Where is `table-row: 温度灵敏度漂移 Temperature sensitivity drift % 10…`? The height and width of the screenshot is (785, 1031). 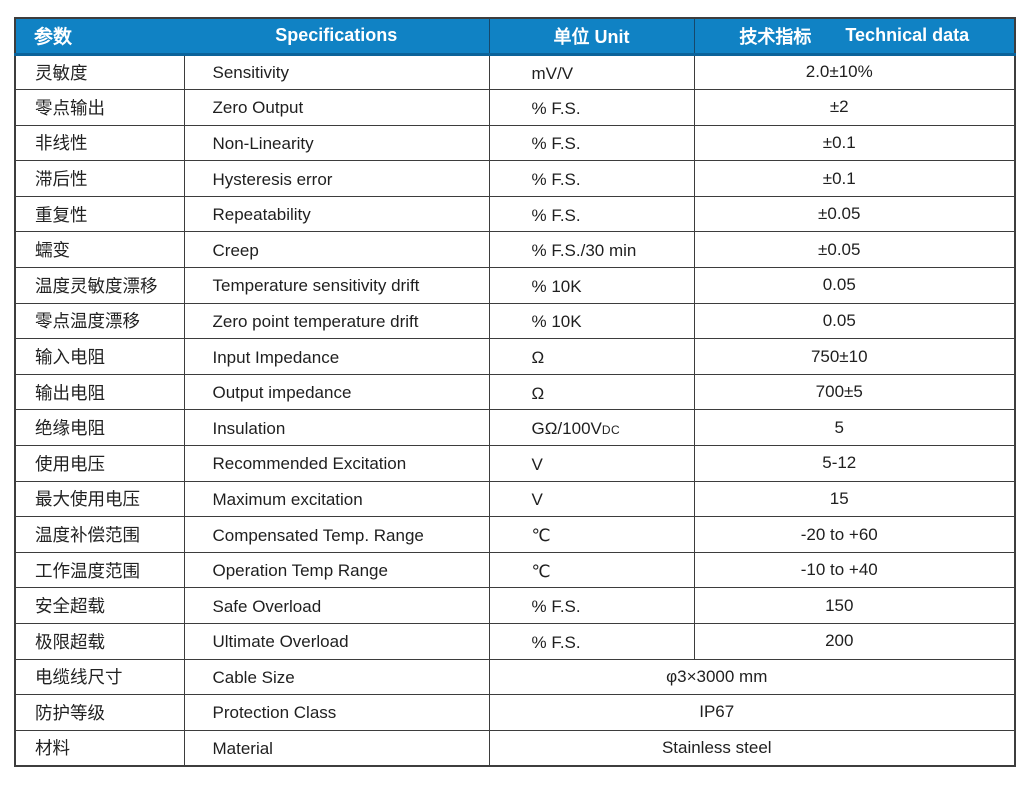 table-row: 温度灵敏度漂移 Temperature sensitivity drift % 10… is located at coordinates (515, 285).